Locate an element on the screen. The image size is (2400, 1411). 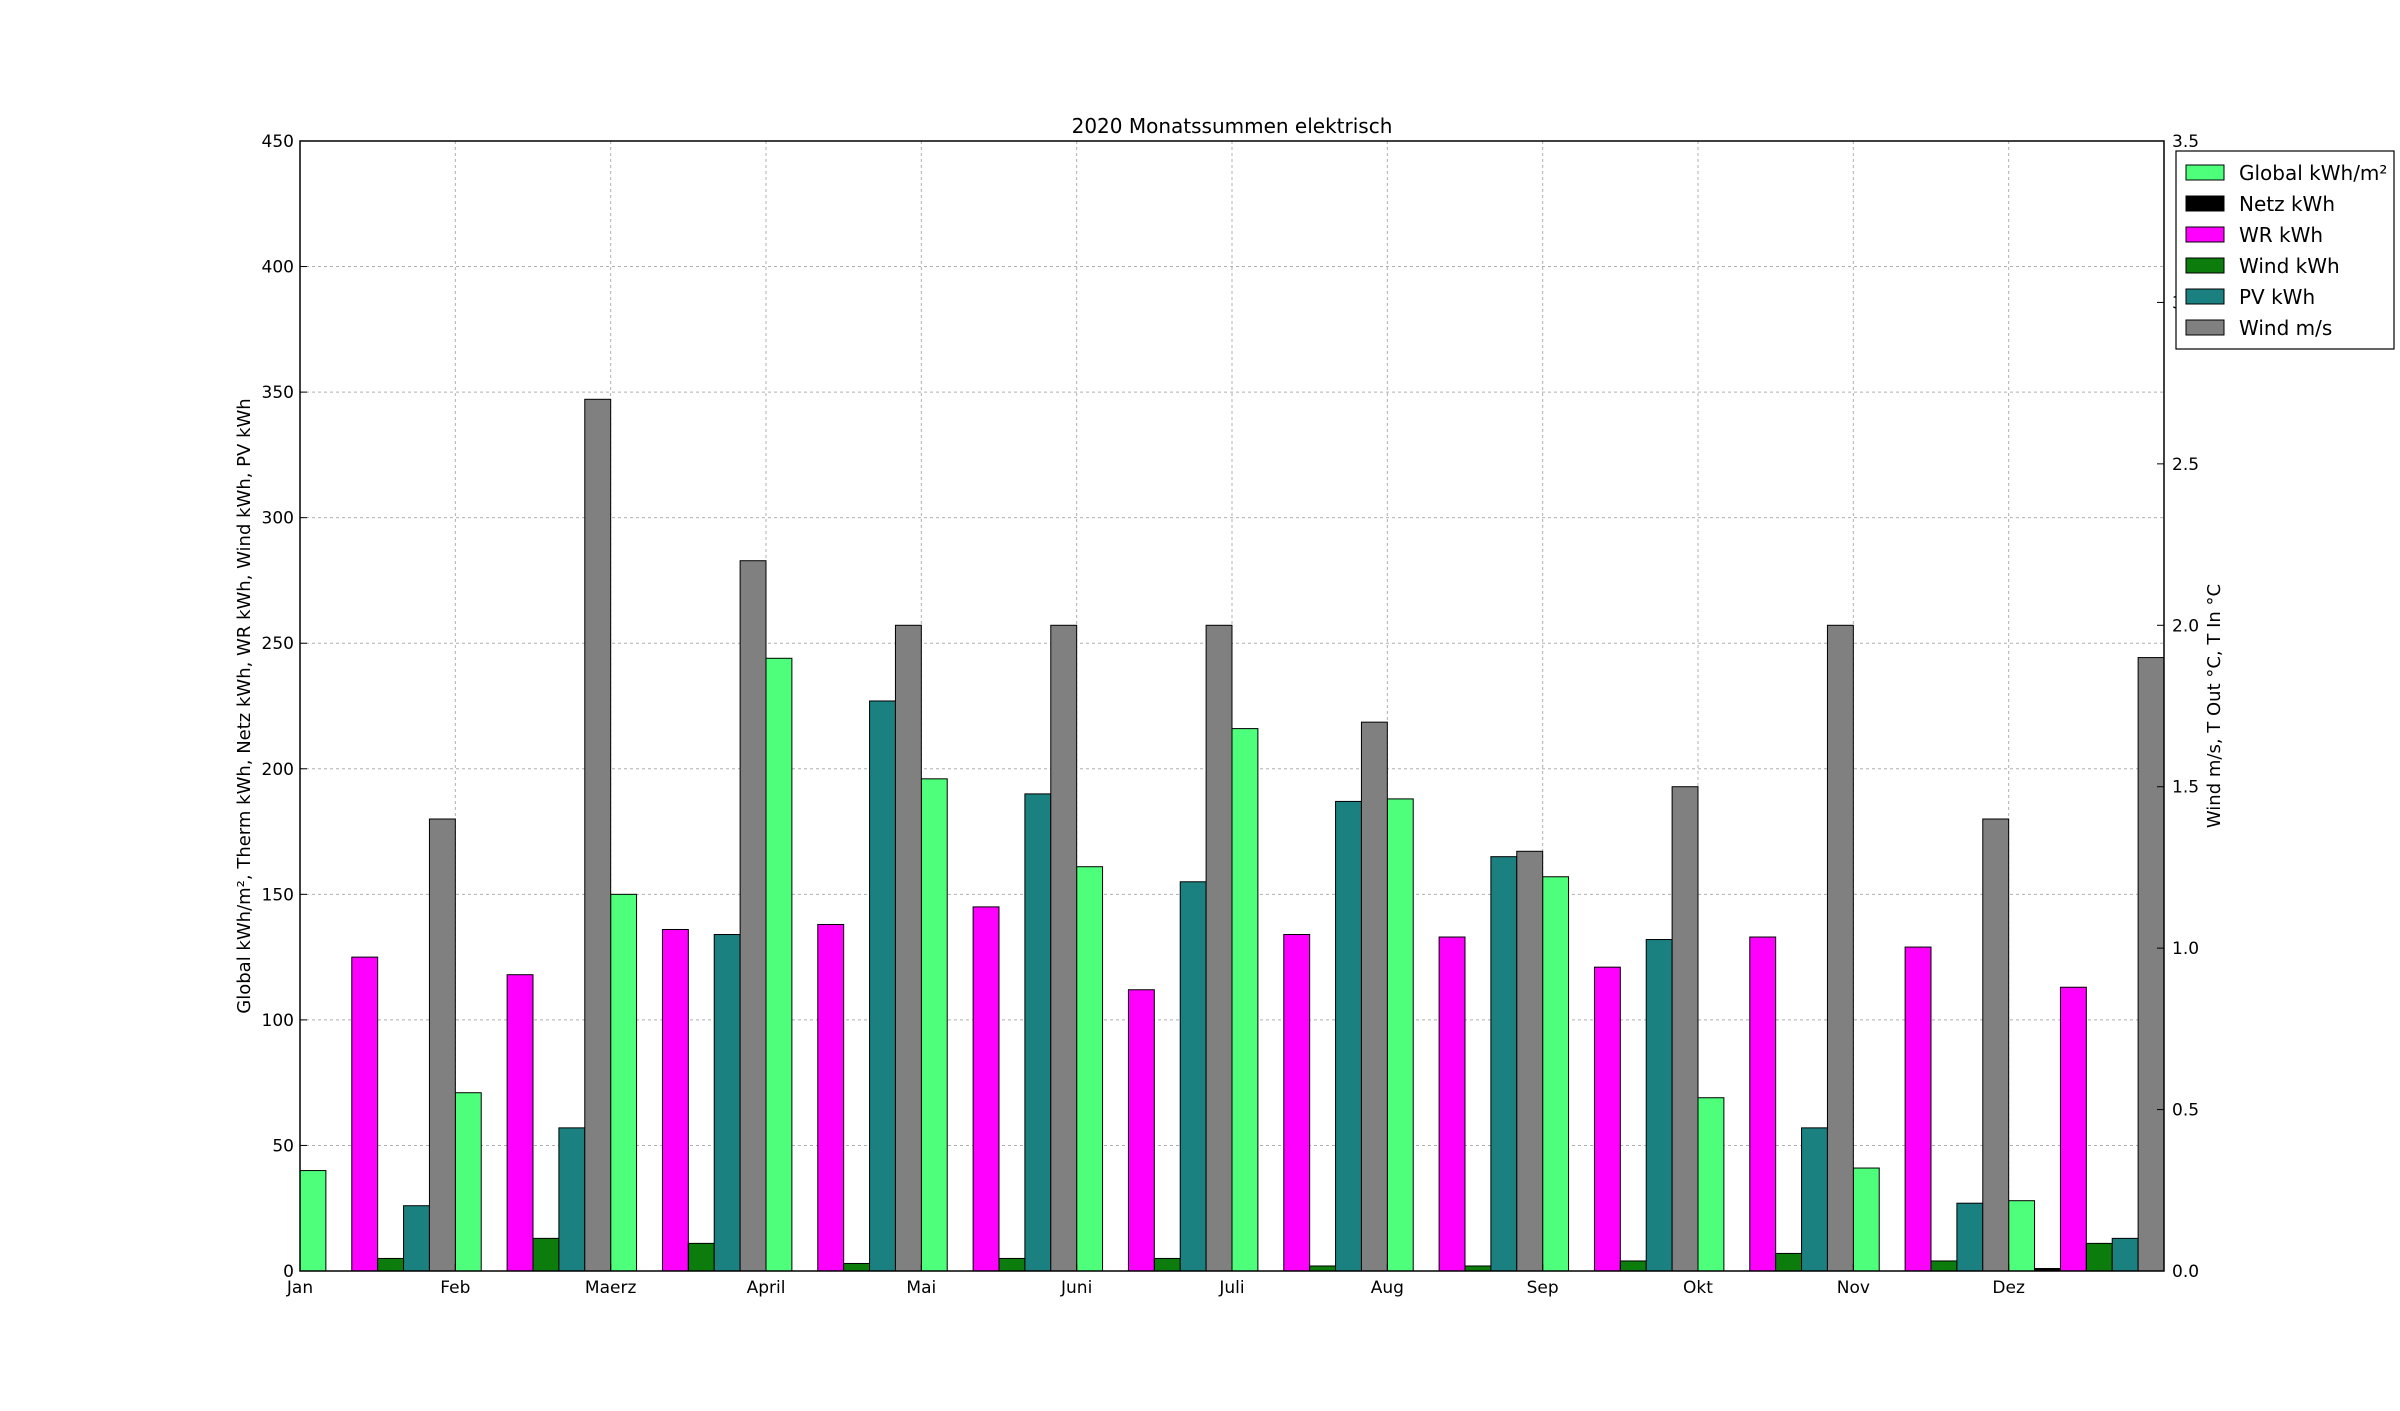
bar-global-kwh-m--april is located at coordinates (779, 964).